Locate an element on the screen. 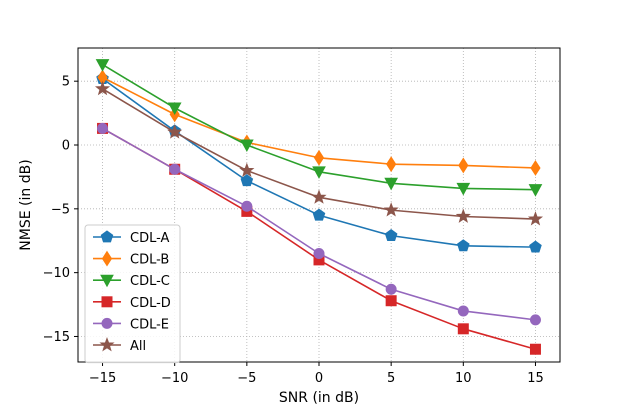 The height and width of the screenshot is (420, 623). legend-marker-cdl-a is located at coordinates (107, 236).